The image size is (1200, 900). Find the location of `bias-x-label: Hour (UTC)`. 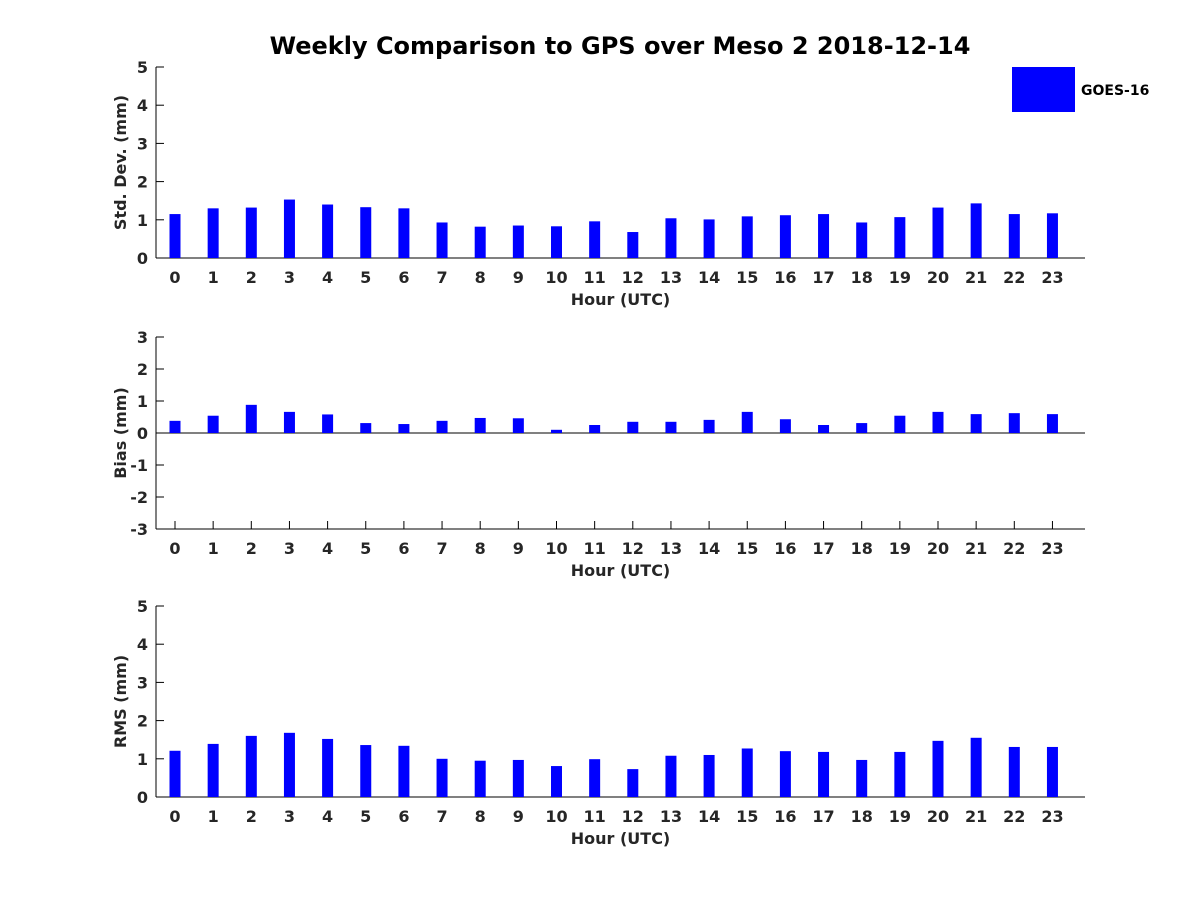

bias-x-label: Hour (UTC) is located at coordinates (621, 570).